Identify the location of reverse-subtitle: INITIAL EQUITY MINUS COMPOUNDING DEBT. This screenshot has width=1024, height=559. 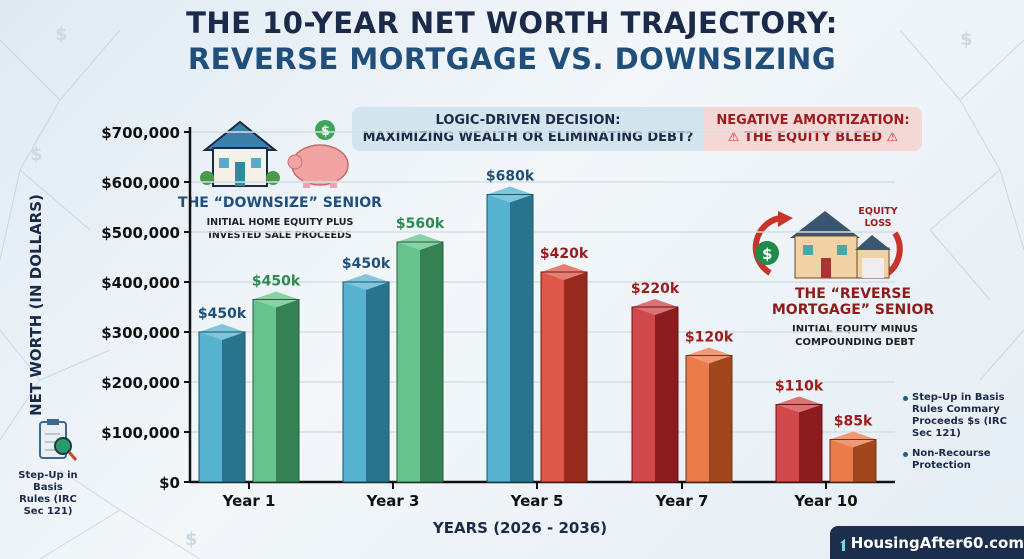
(855, 336).